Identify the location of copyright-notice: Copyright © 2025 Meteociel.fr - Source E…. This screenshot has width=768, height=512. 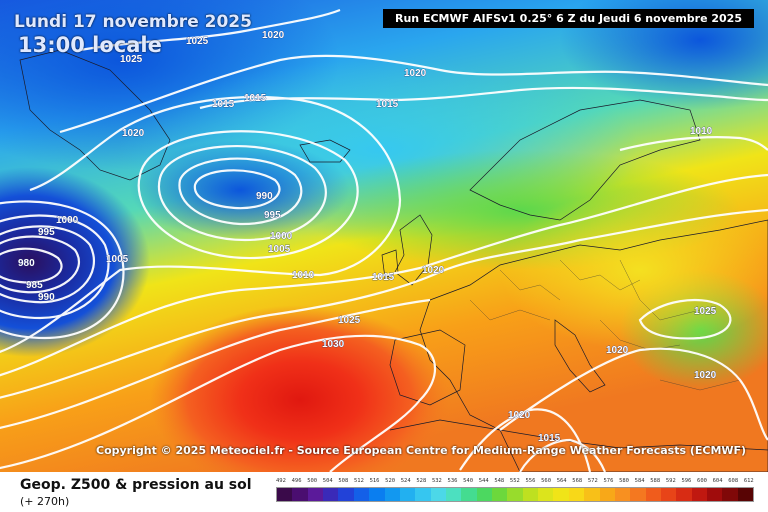
(421, 450).